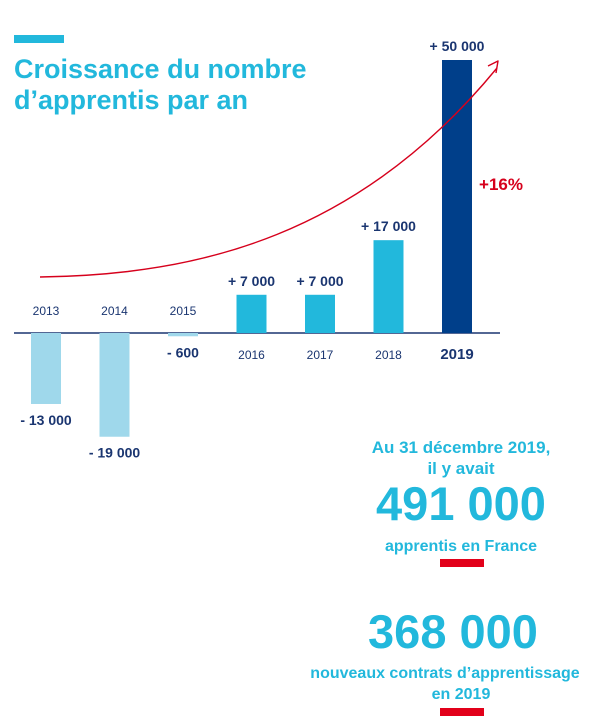 This screenshot has height=728, width=616. I want to click on bar-2019, so click(457, 196).